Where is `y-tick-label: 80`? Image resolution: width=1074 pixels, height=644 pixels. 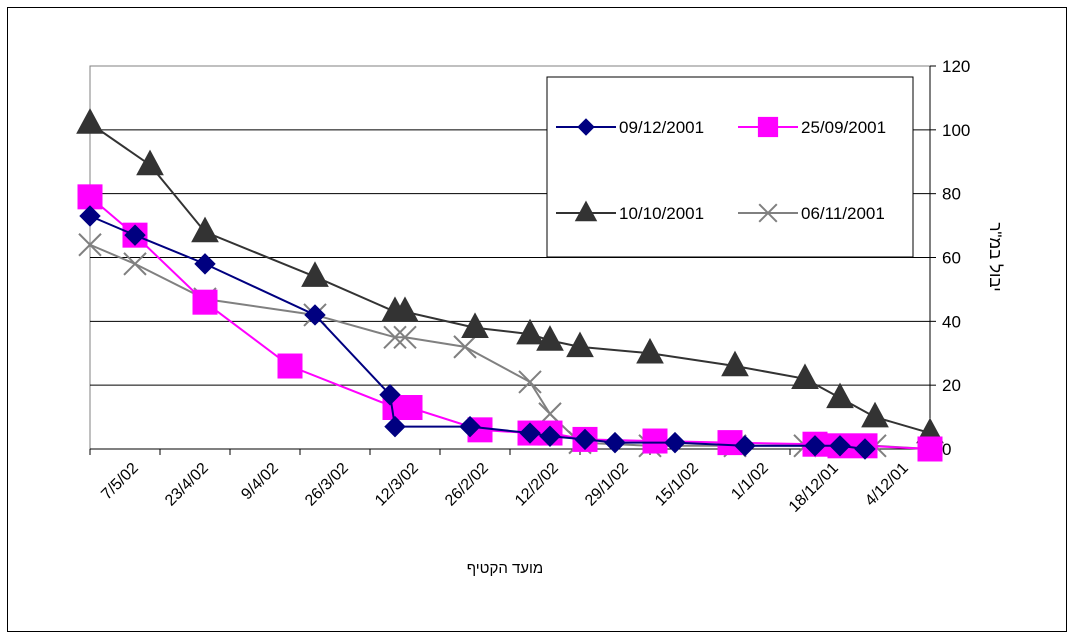
y-tick-label: 80 is located at coordinates (951, 194).